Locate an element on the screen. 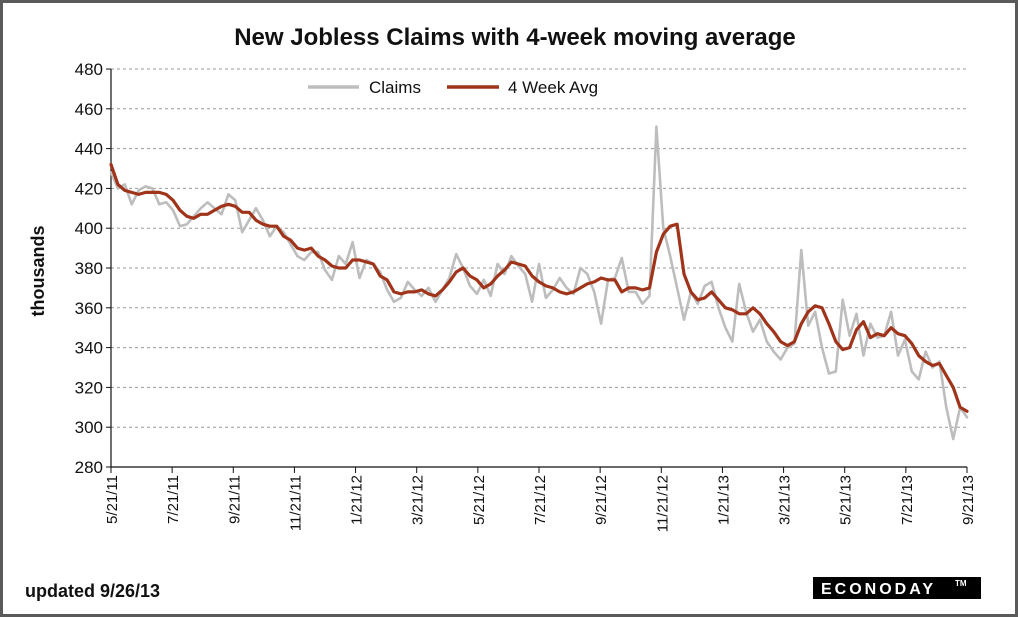  x-tick-label: 1/21/12 is located at coordinates (357, 500).